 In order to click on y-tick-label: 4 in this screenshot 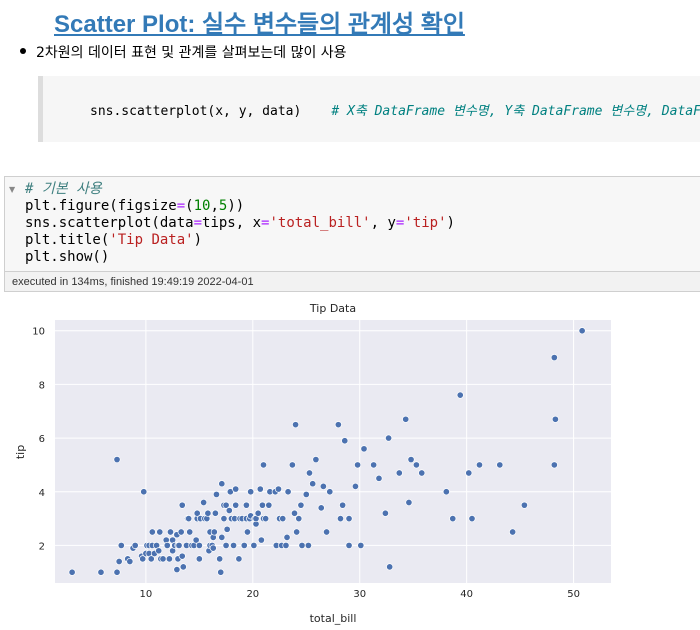, I will do `click(42, 493)`.